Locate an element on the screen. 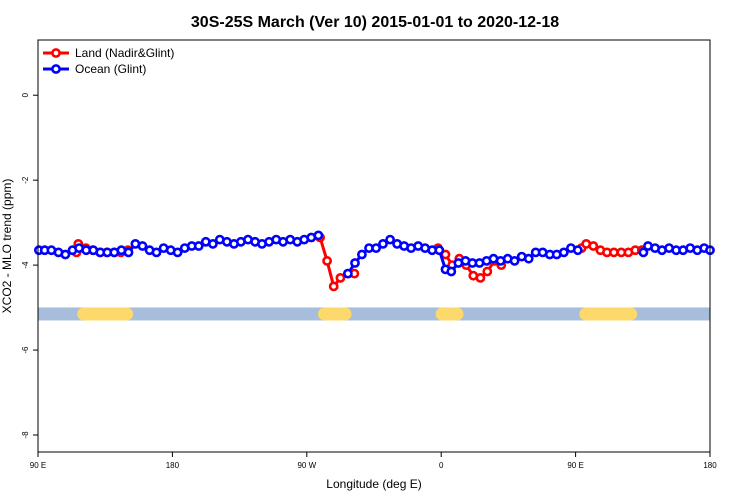  x-tick-label: 0 is located at coordinates (441, 465).